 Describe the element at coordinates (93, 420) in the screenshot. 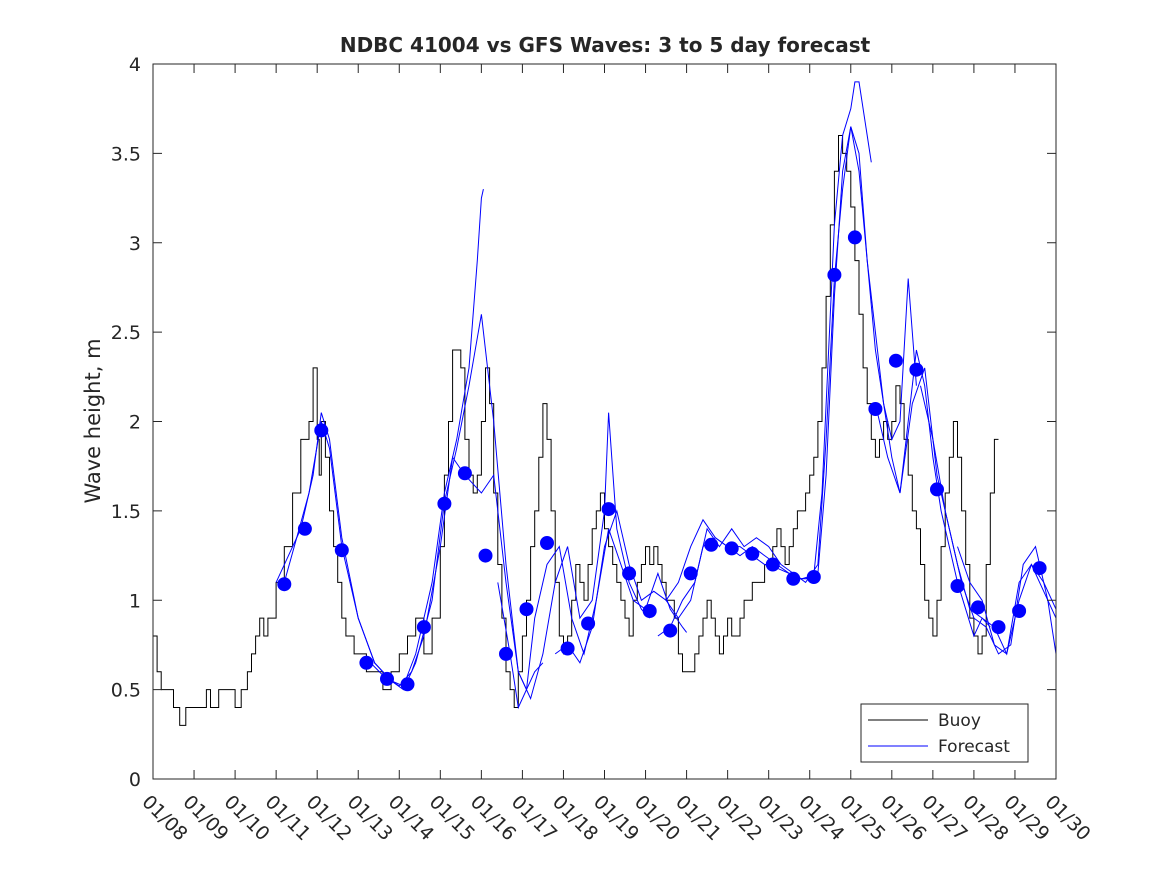

I see `y-axis-label: Wave height, m` at that location.